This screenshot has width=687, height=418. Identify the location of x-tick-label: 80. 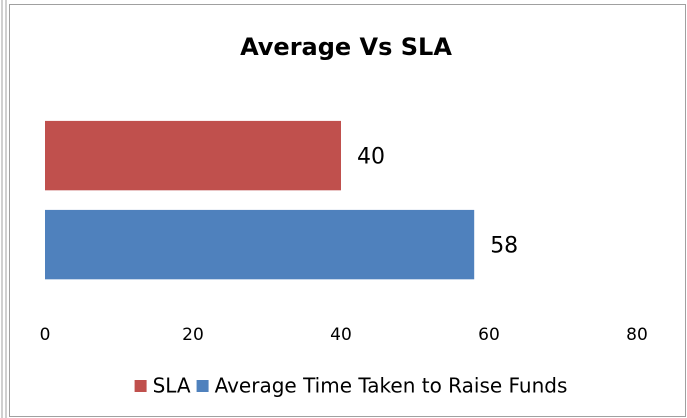
(637, 335).